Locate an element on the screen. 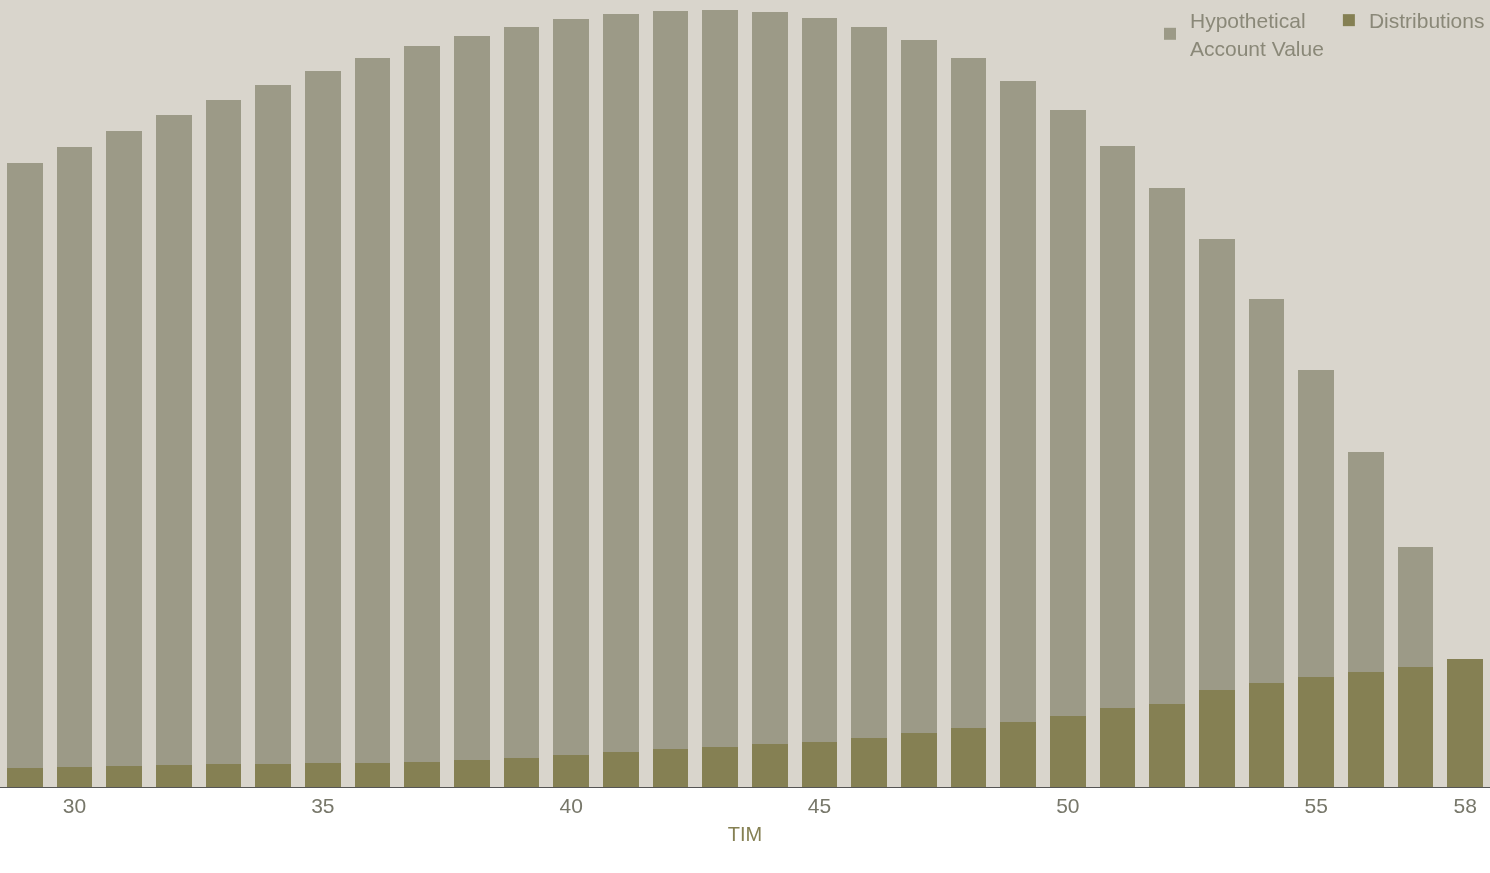  x-tick-label: 35 is located at coordinates (323, 806).